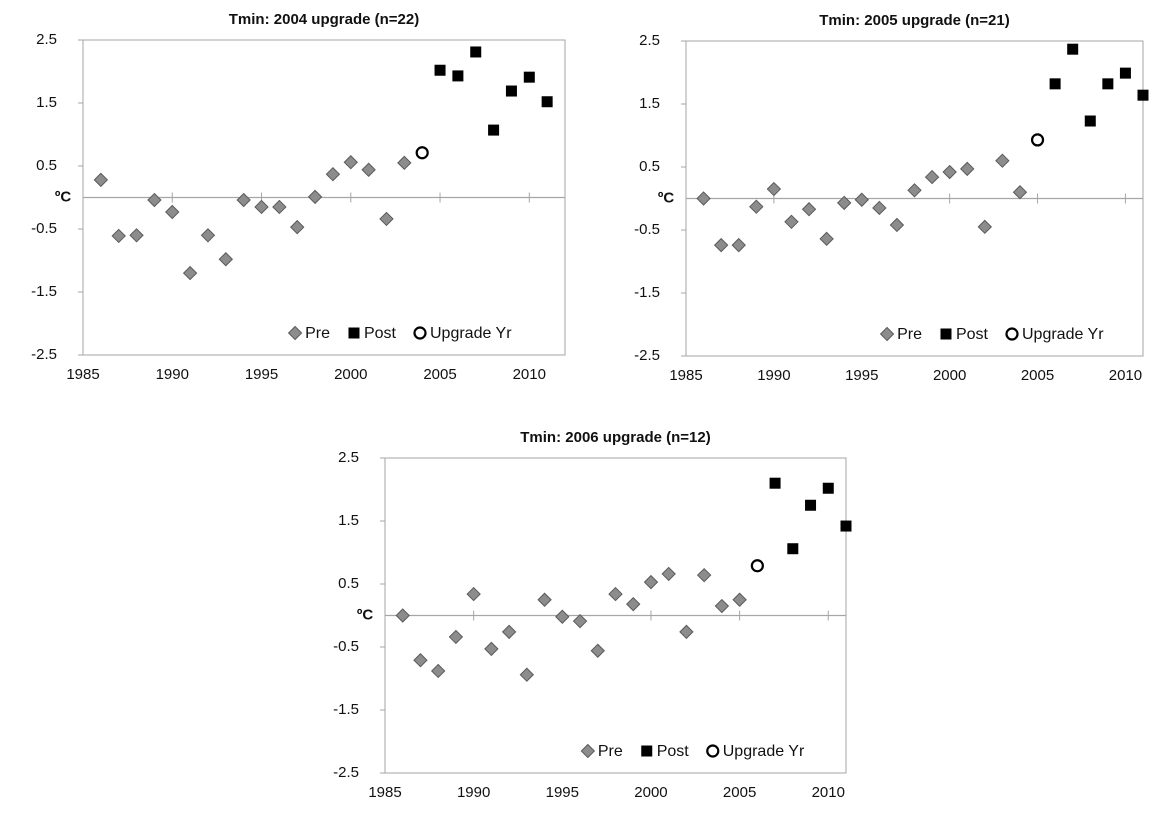  Describe the element at coordinates (1063, 334) in the screenshot. I see `legend-label: Upgrade Yr` at that location.